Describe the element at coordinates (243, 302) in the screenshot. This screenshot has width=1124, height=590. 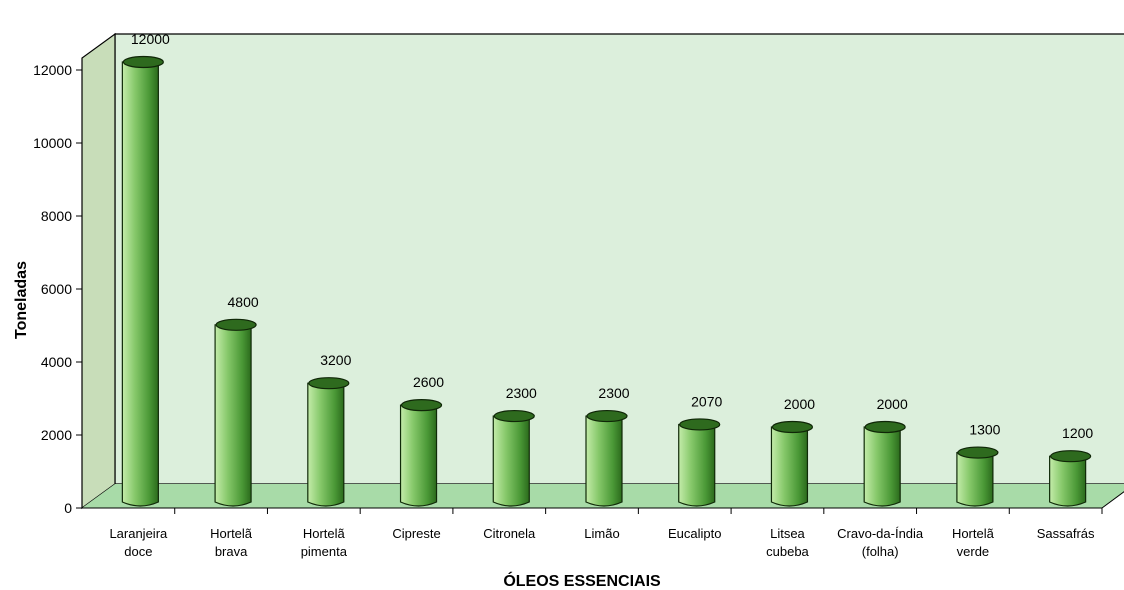
I see `data-label: 4800` at that location.